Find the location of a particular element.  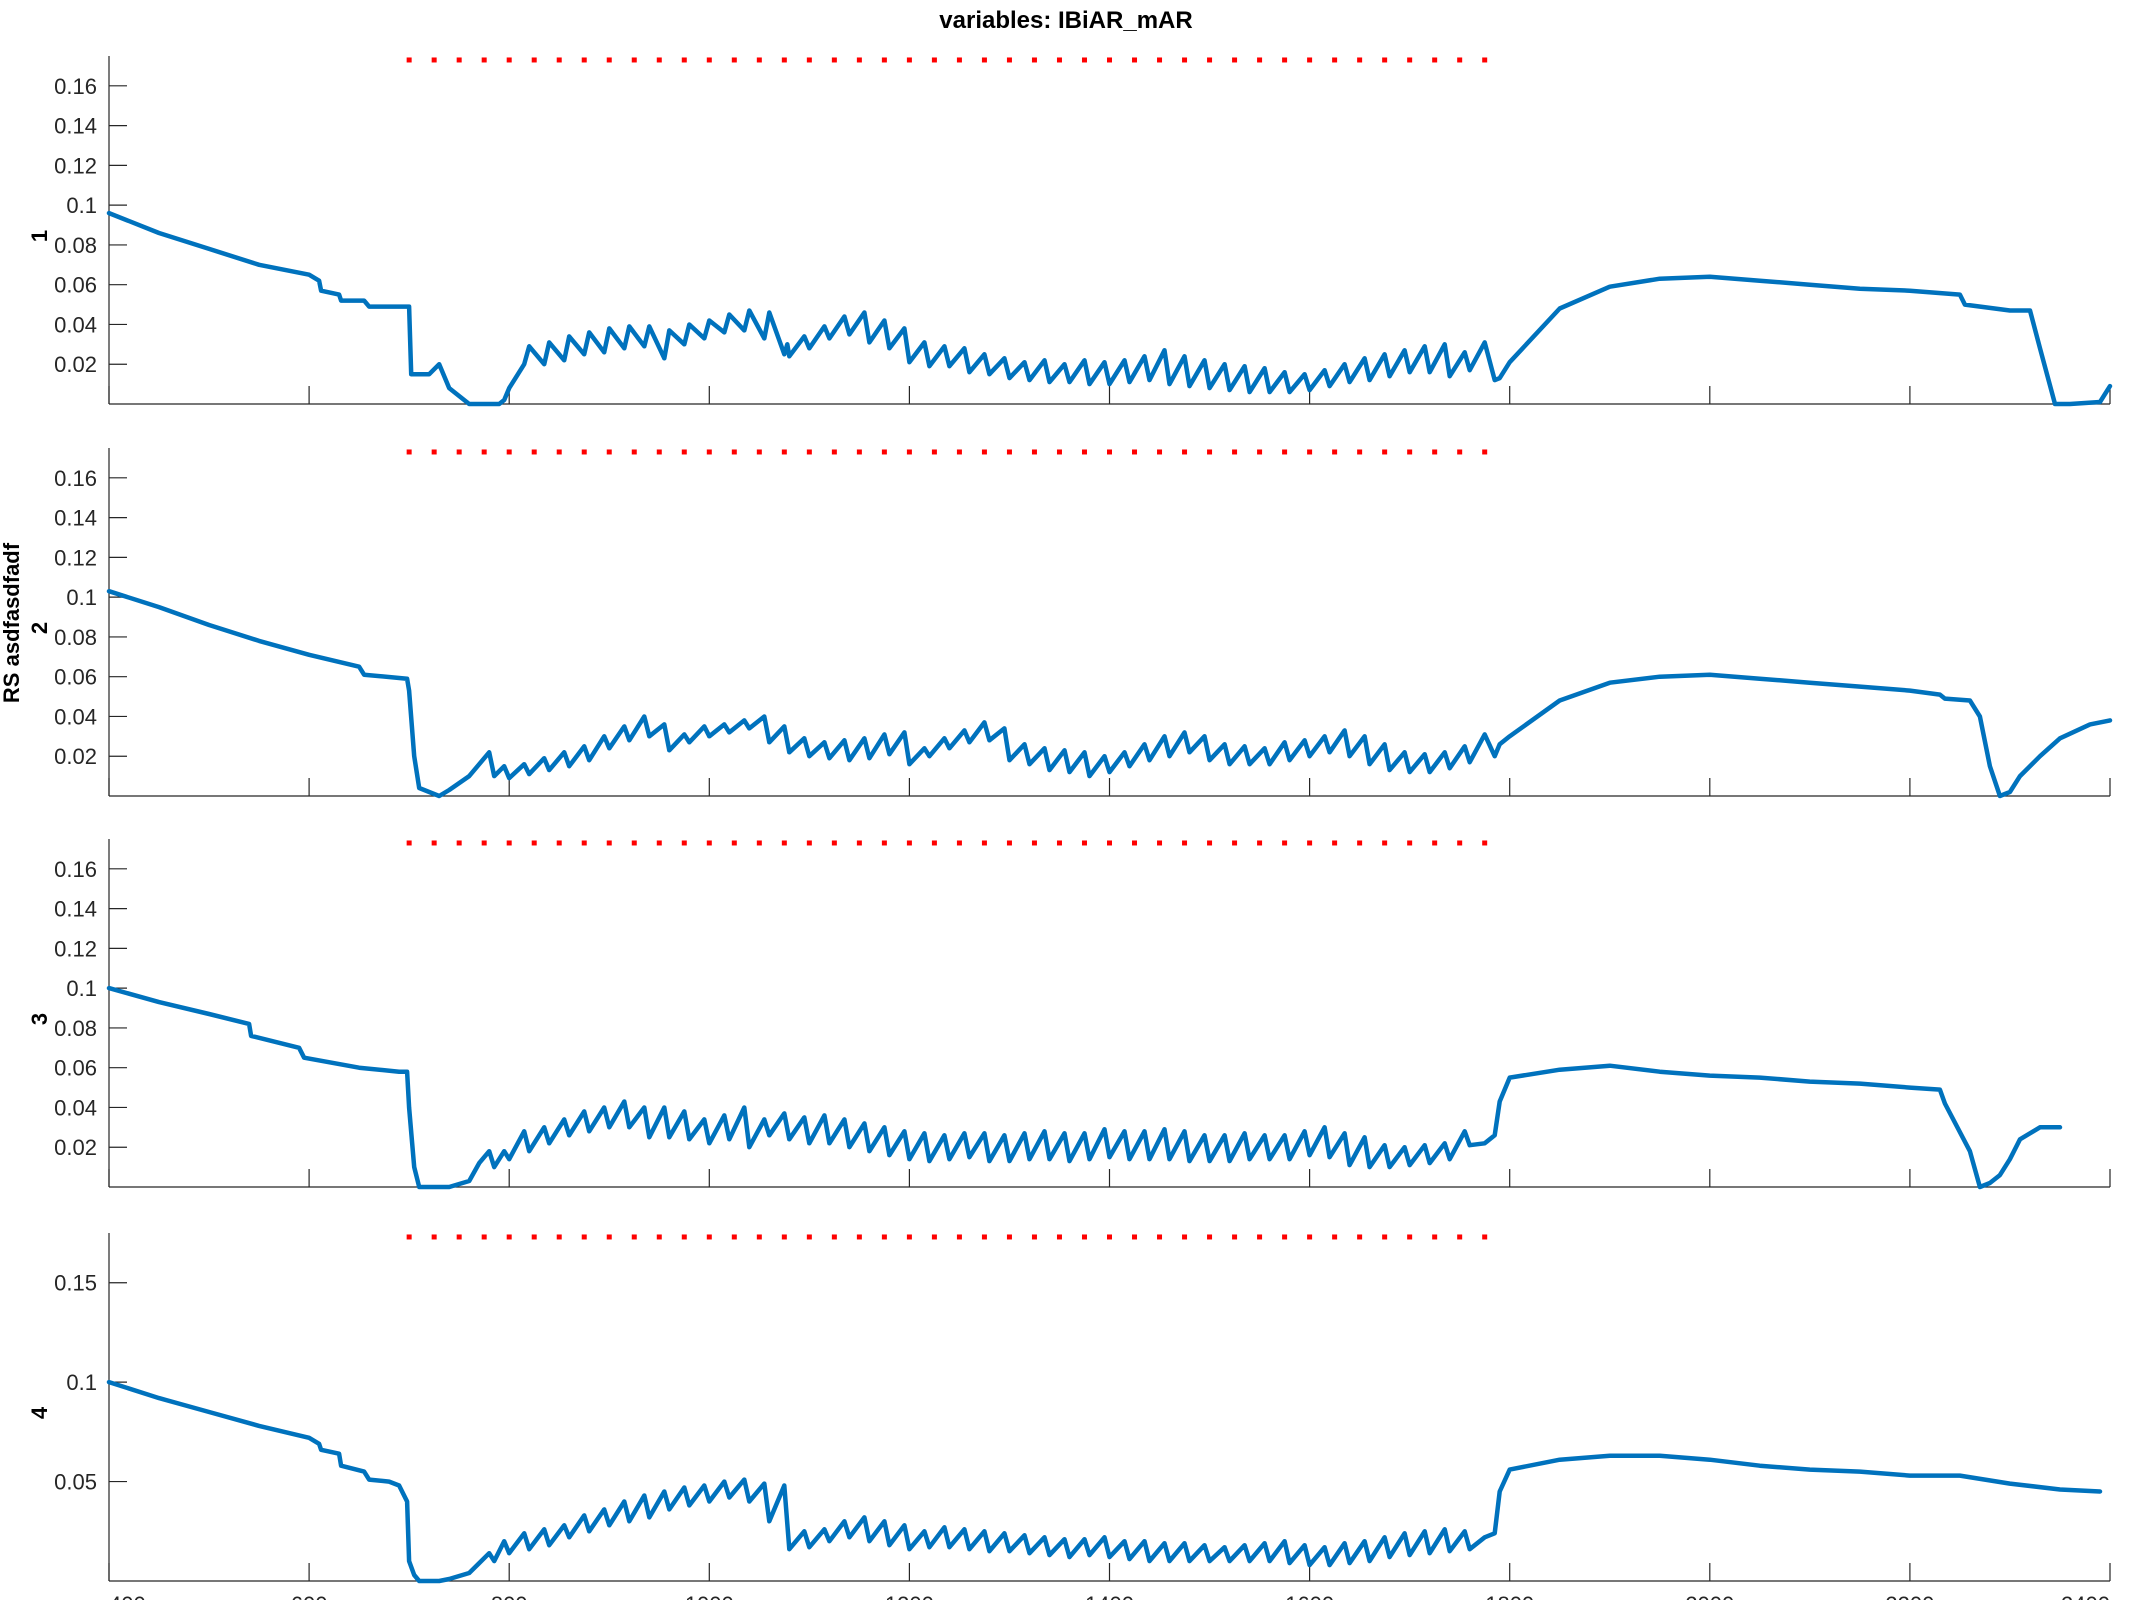

panel-y-label: 3 is located at coordinates (39, 1019).